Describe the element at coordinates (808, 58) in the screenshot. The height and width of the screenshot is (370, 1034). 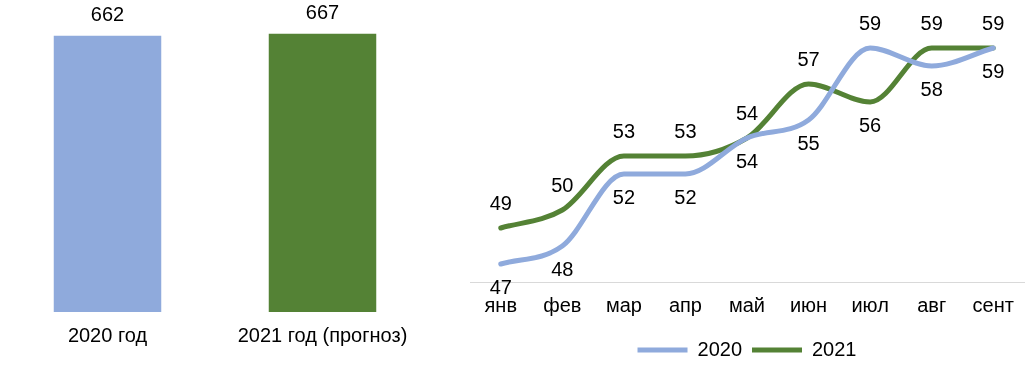
I see `data-label: 57` at that location.